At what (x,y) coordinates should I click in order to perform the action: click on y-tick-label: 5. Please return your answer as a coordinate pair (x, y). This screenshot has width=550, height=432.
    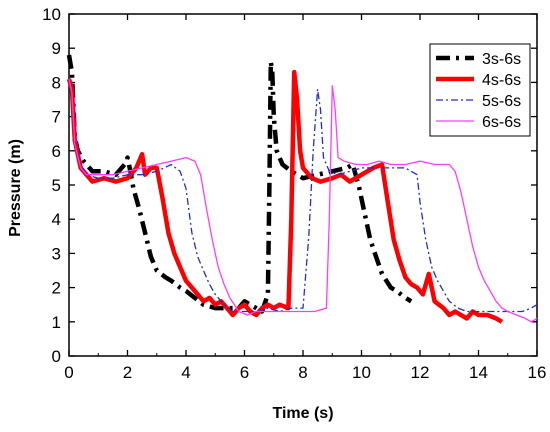
    Looking at the image, I should click on (56, 185).